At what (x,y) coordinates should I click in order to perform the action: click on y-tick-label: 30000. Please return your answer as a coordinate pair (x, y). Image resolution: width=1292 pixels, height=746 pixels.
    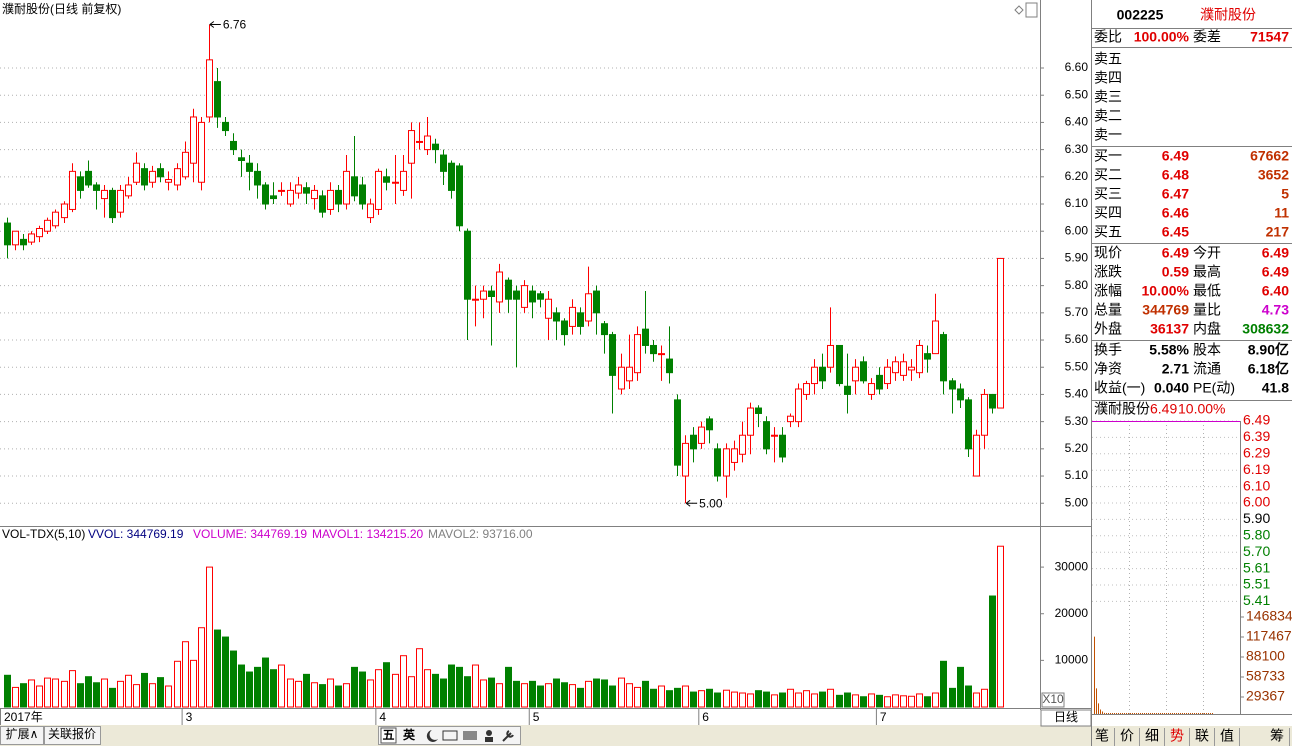
    Looking at the image, I should click on (1072, 566).